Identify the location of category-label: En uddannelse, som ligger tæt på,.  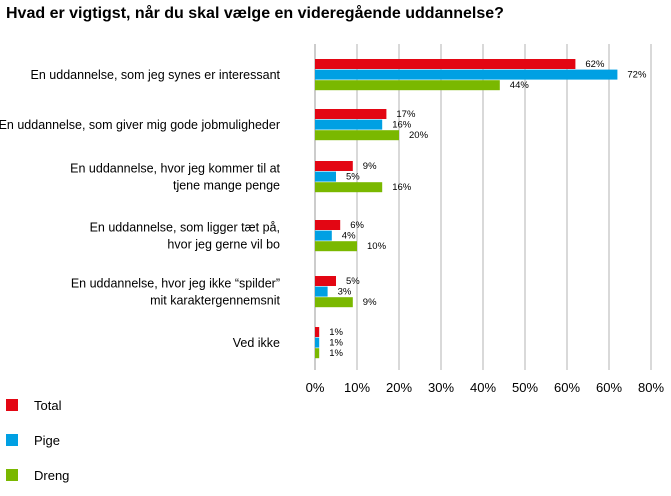
(185, 227).